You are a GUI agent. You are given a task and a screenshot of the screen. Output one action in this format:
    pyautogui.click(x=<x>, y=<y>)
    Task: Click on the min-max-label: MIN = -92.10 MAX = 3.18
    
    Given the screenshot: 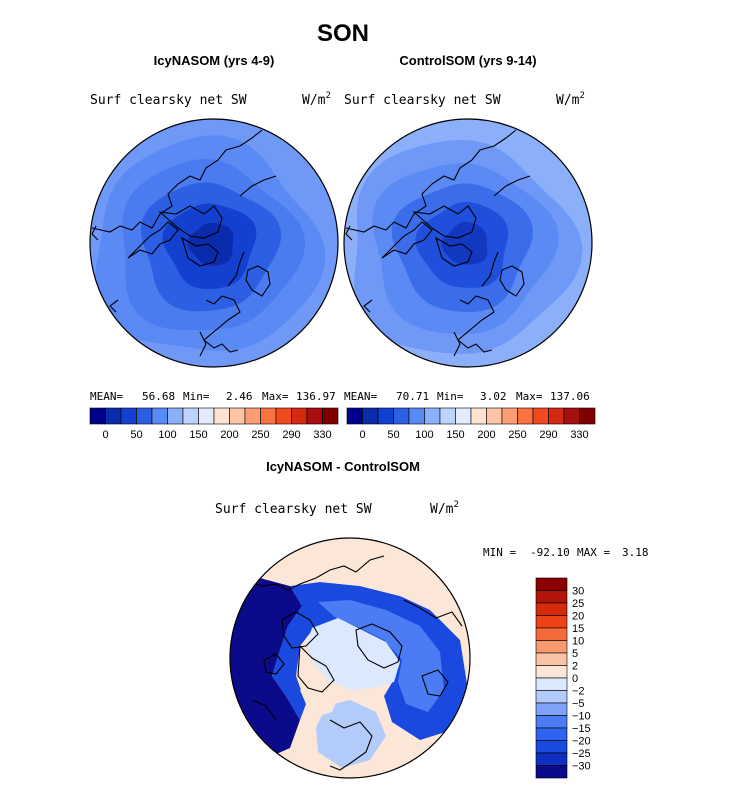 What is the action you would take?
    pyautogui.click(x=566, y=552)
    